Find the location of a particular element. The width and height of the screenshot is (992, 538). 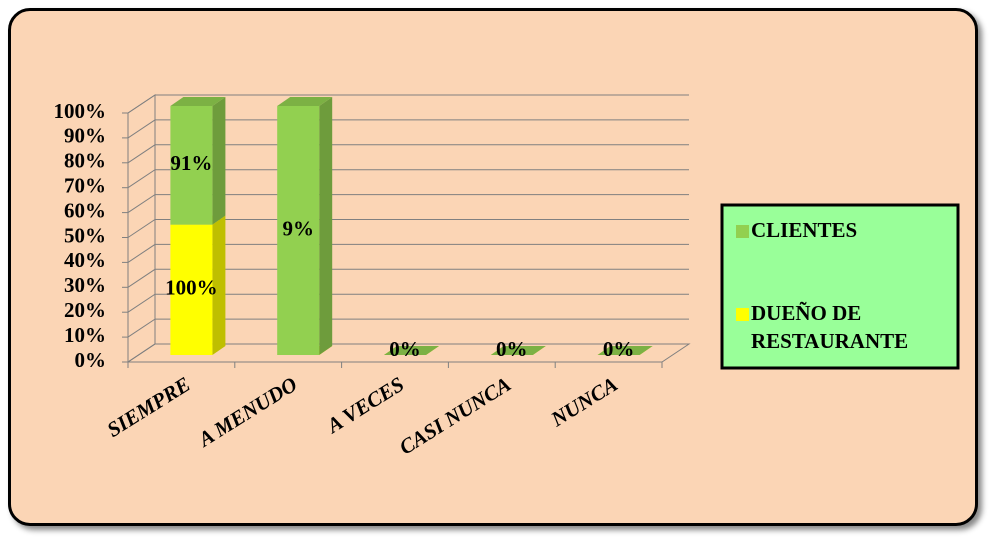

x-tick-label: A VECES is located at coordinates (364, 405).